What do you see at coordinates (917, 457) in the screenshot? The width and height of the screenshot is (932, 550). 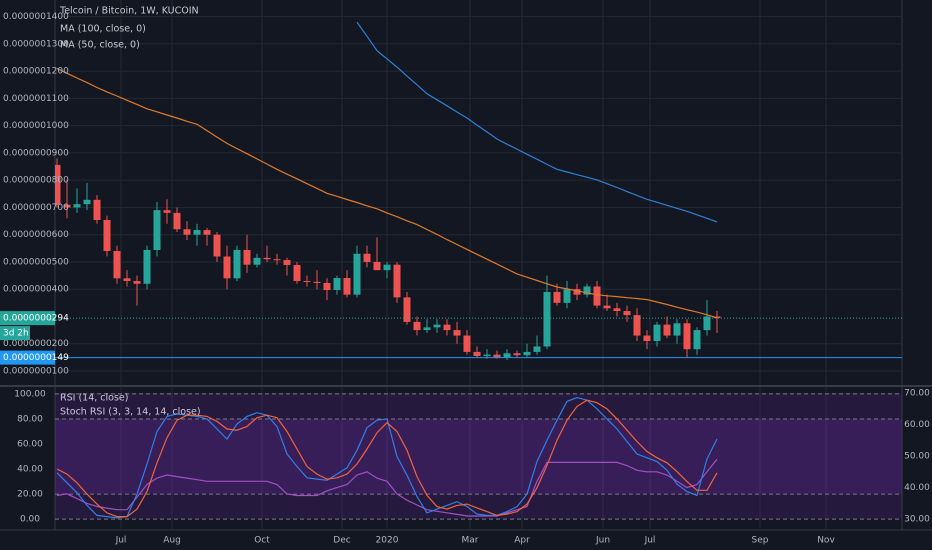 I see `y2-tick-label: 50.00` at bounding box center [917, 457].